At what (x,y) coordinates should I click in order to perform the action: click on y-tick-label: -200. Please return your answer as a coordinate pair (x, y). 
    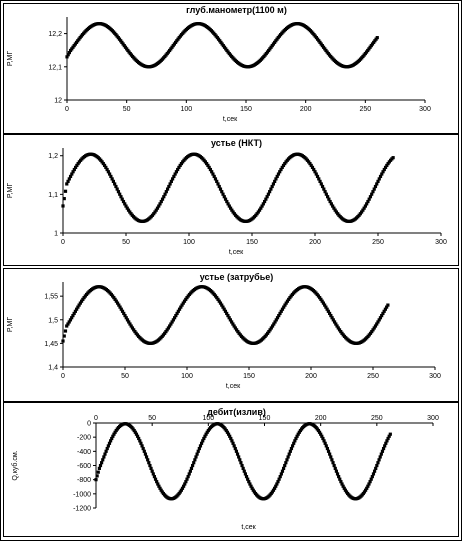
    Looking at the image, I should click on (84, 438).